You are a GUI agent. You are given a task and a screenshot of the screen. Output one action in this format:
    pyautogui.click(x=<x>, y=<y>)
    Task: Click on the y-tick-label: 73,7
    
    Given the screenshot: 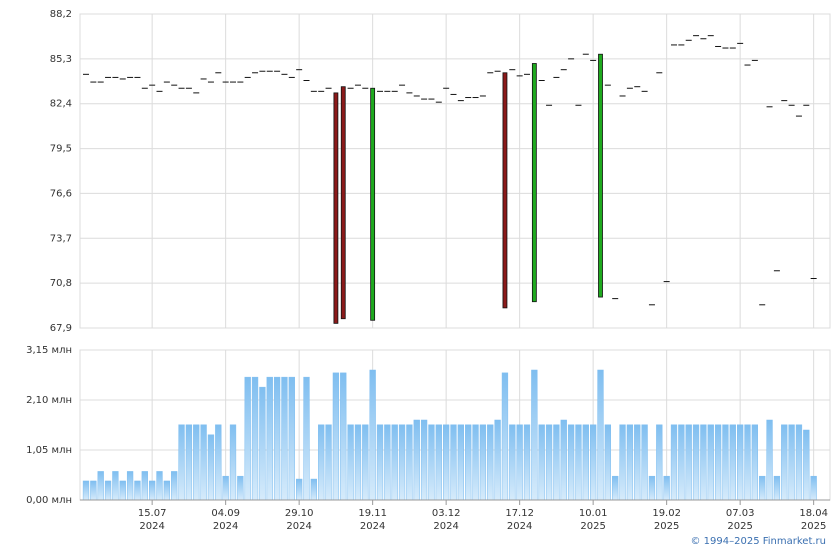 What is the action you would take?
    pyautogui.click(x=61, y=238)
    